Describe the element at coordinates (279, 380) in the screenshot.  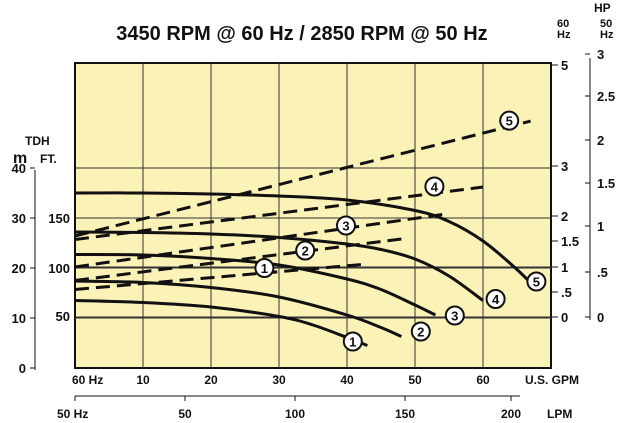
I see `gpm-tick-label: 30` at that location.